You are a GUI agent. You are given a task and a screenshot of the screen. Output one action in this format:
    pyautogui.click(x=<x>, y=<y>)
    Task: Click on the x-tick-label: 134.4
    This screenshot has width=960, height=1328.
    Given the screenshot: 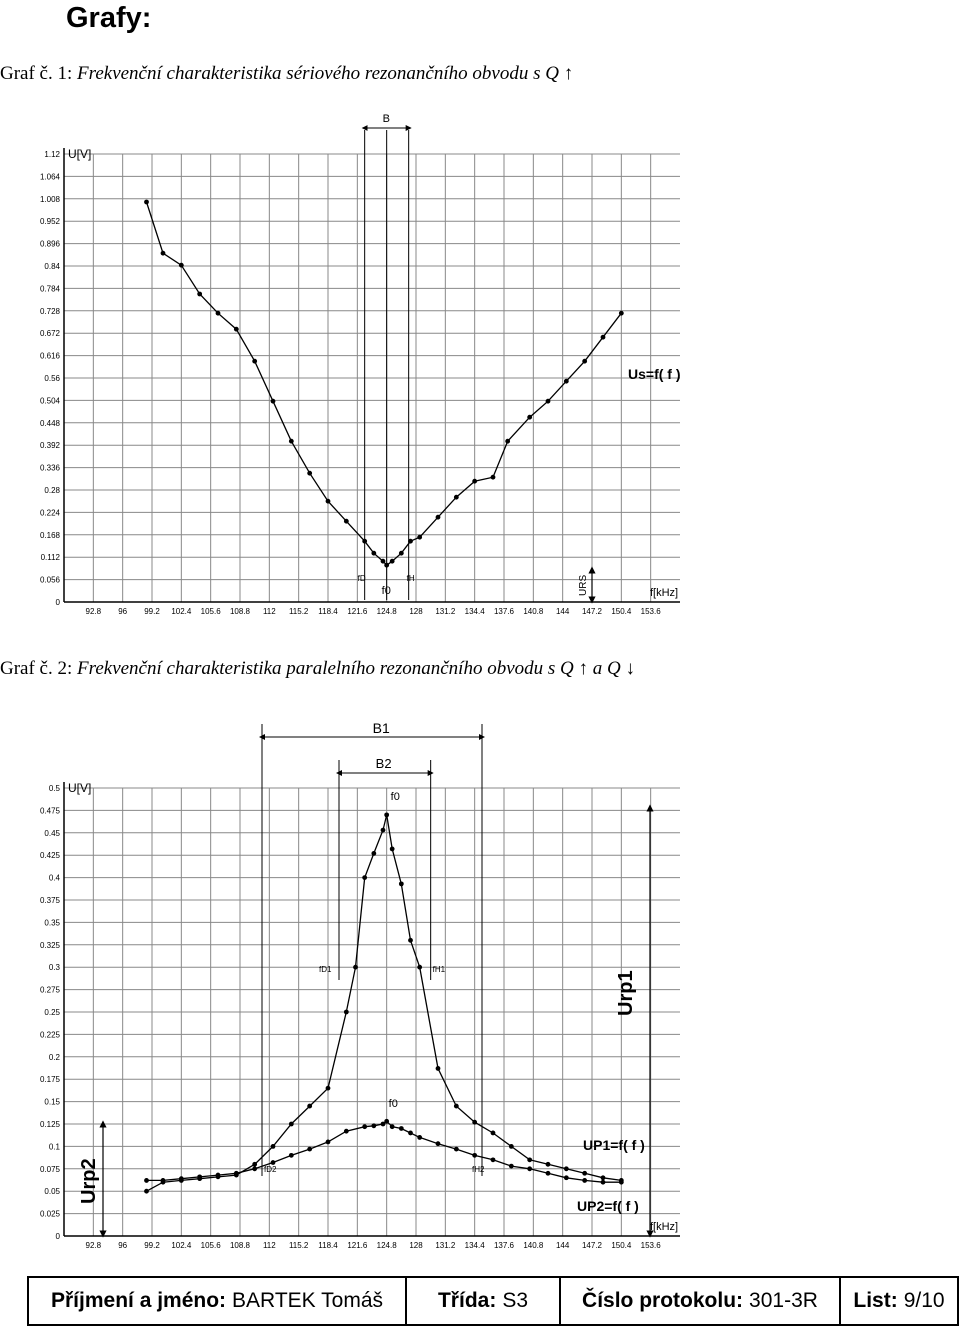 What is the action you would take?
    pyautogui.click(x=475, y=611)
    